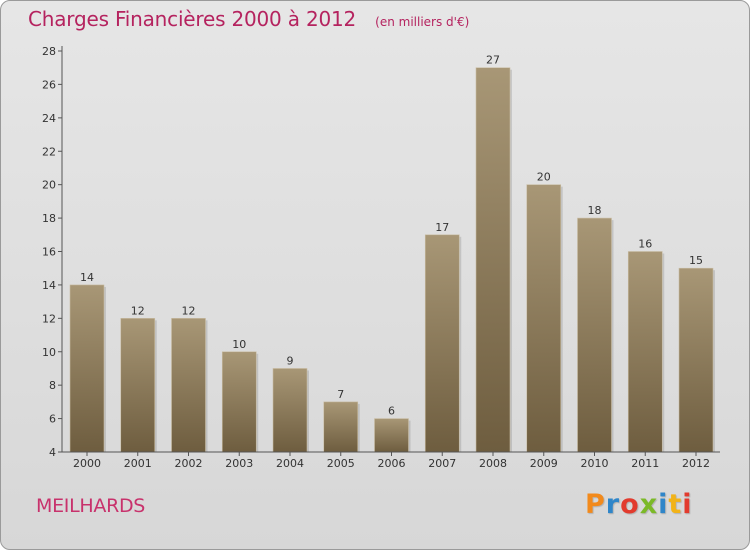 The image size is (750, 550). I want to click on y-tick-label-28: 28, so click(49, 51).